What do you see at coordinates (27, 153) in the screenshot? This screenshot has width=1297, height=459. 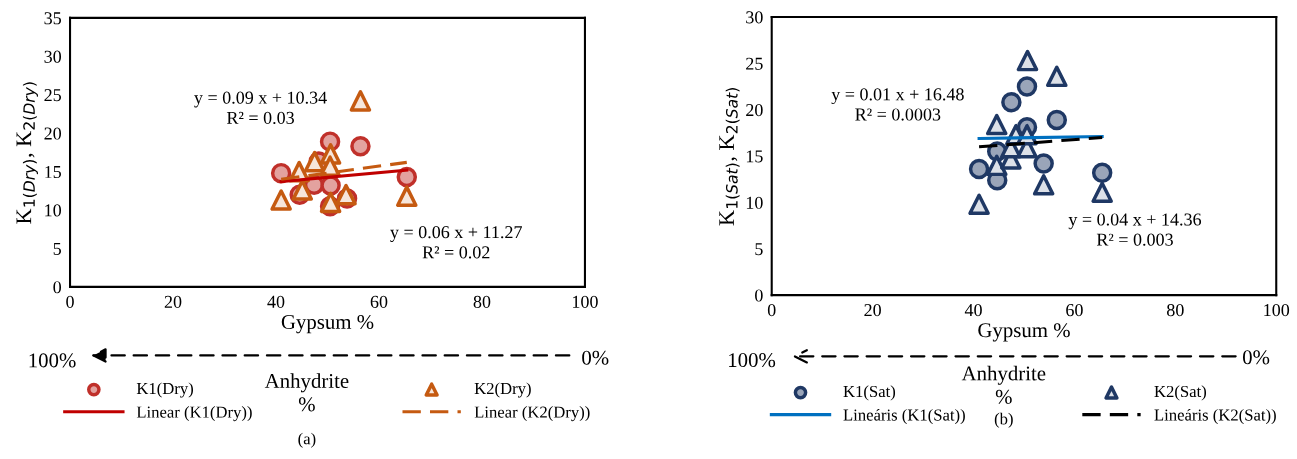 I see `y-axis-title: K$_{1(Dry)}$, K$_{2(Dry)}$` at bounding box center [27, 153].